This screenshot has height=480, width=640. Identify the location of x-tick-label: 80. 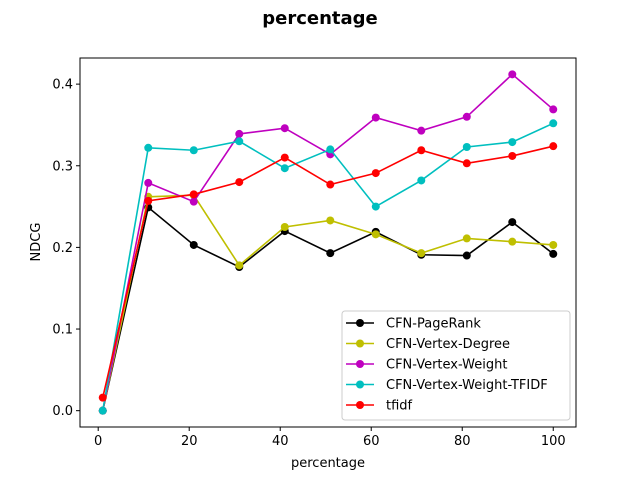
(462, 441).